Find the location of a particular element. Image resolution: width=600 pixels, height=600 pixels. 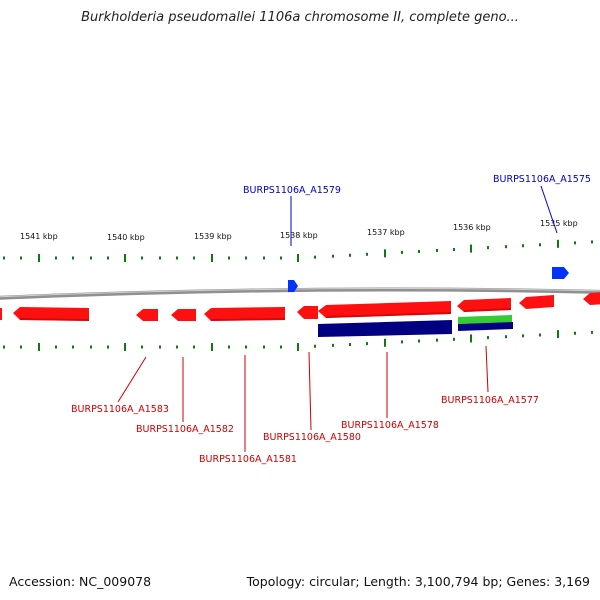

accession-text: Accession: NC_009078 is located at coordinates (80, 581).